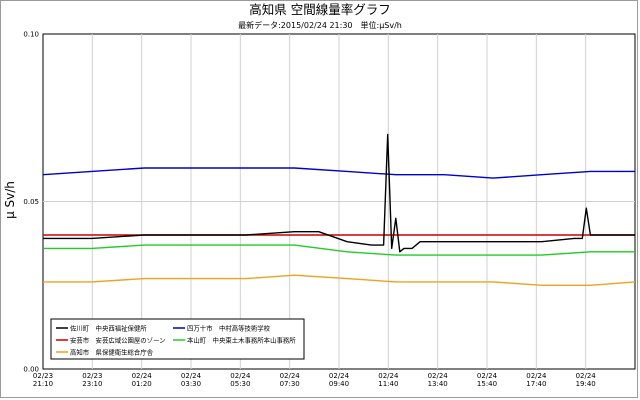  I want to click on y-tick-label: 0.05, so click(31, 202).